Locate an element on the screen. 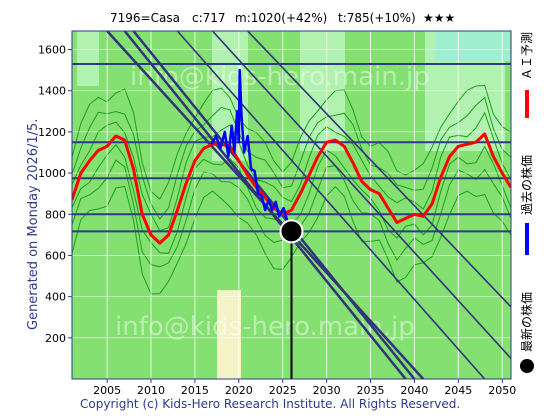  stock-code: 7196=Casa is located at coordinates (145, 18).